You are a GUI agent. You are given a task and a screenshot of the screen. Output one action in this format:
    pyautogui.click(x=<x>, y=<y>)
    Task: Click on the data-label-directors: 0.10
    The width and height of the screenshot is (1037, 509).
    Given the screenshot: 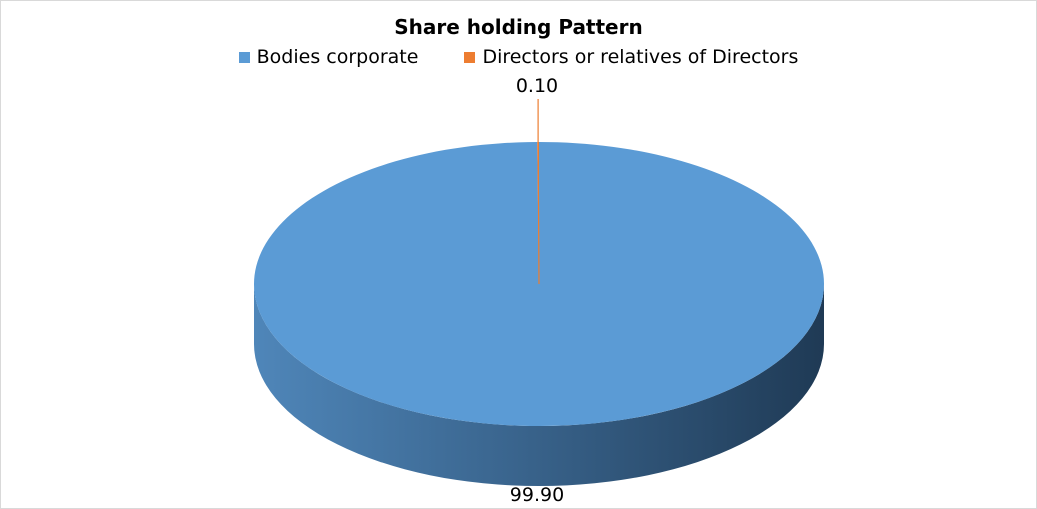 What is the action you would take?
    pyautogui.click(x=537, y=86)
    